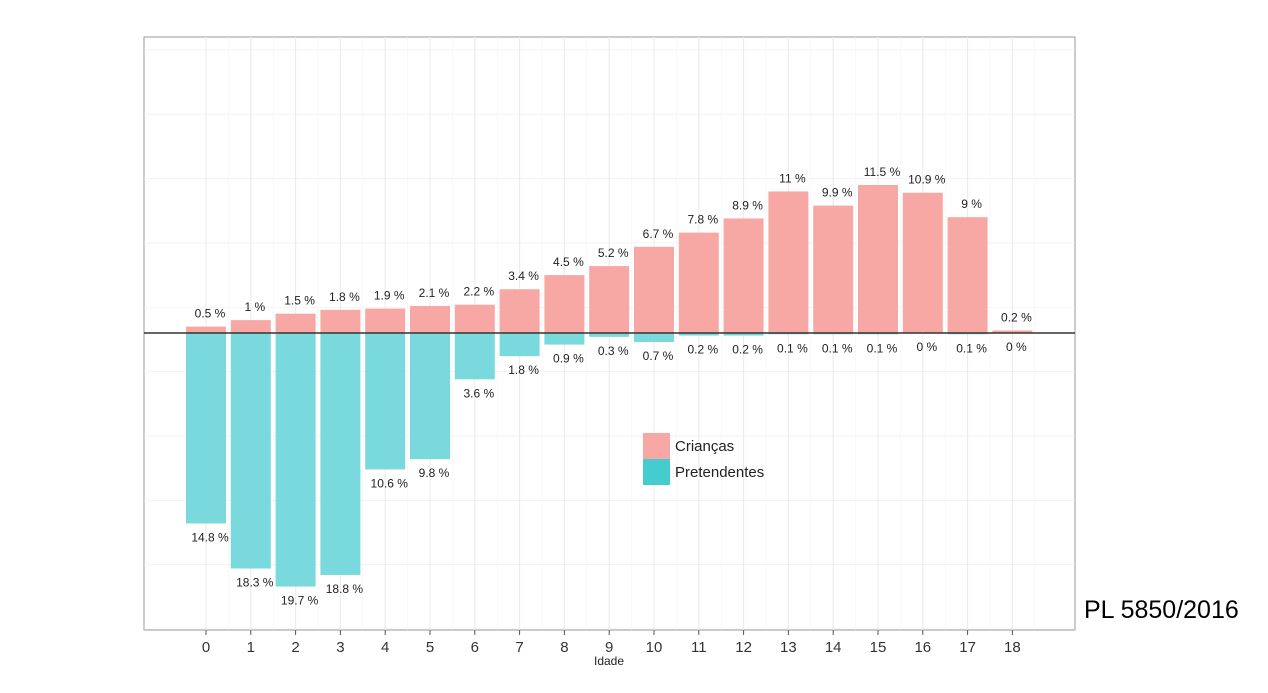 The image size is (1268, 693). Describe the element at coordinates (837, 193) in the screenshot. I see `data-label-criancas: 9.9 %` at that location.